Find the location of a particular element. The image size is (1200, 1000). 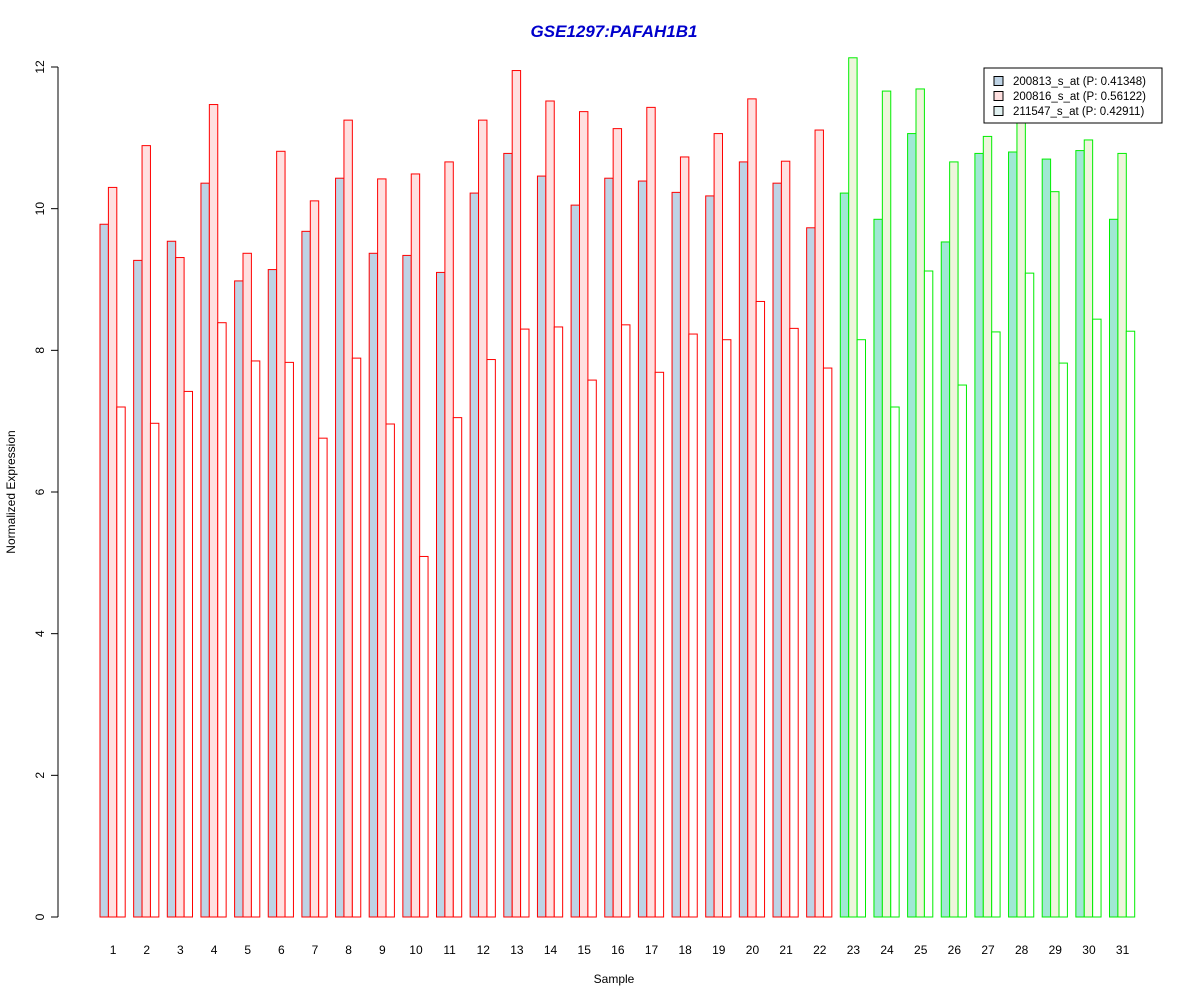

y-tick-label: 10 is located at coordinates (40, 209).